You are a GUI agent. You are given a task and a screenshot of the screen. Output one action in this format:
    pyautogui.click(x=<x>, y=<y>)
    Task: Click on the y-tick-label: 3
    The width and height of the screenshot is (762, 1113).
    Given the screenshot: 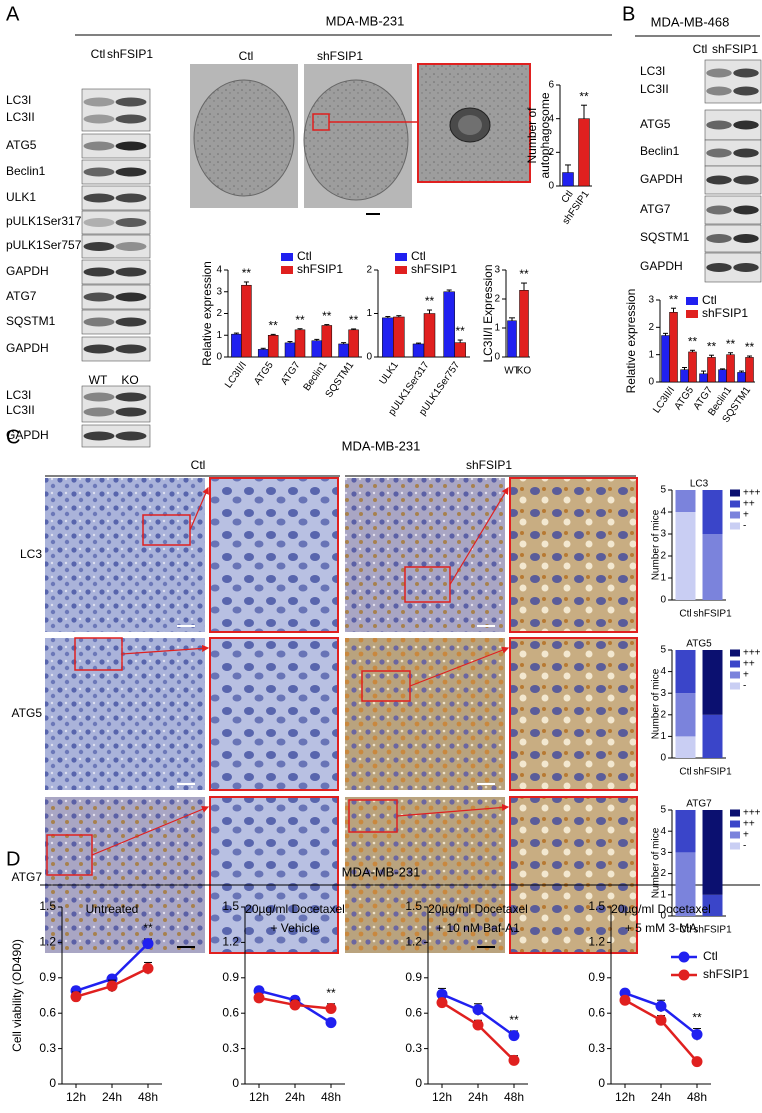 What is the action you would take?
    pyautogui.click(x=219, y=291)
    